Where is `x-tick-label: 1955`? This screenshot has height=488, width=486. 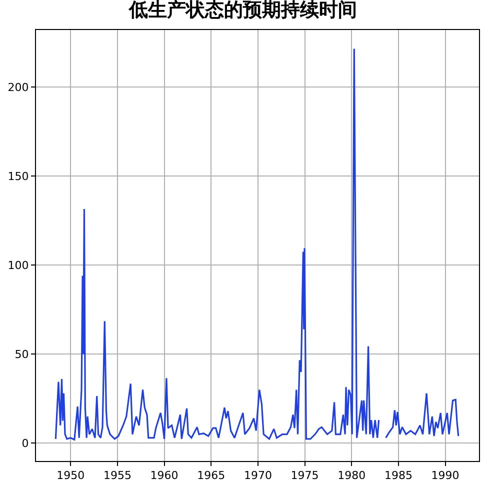 x-tick-label: 1955 is located at coordinates (117, 475).